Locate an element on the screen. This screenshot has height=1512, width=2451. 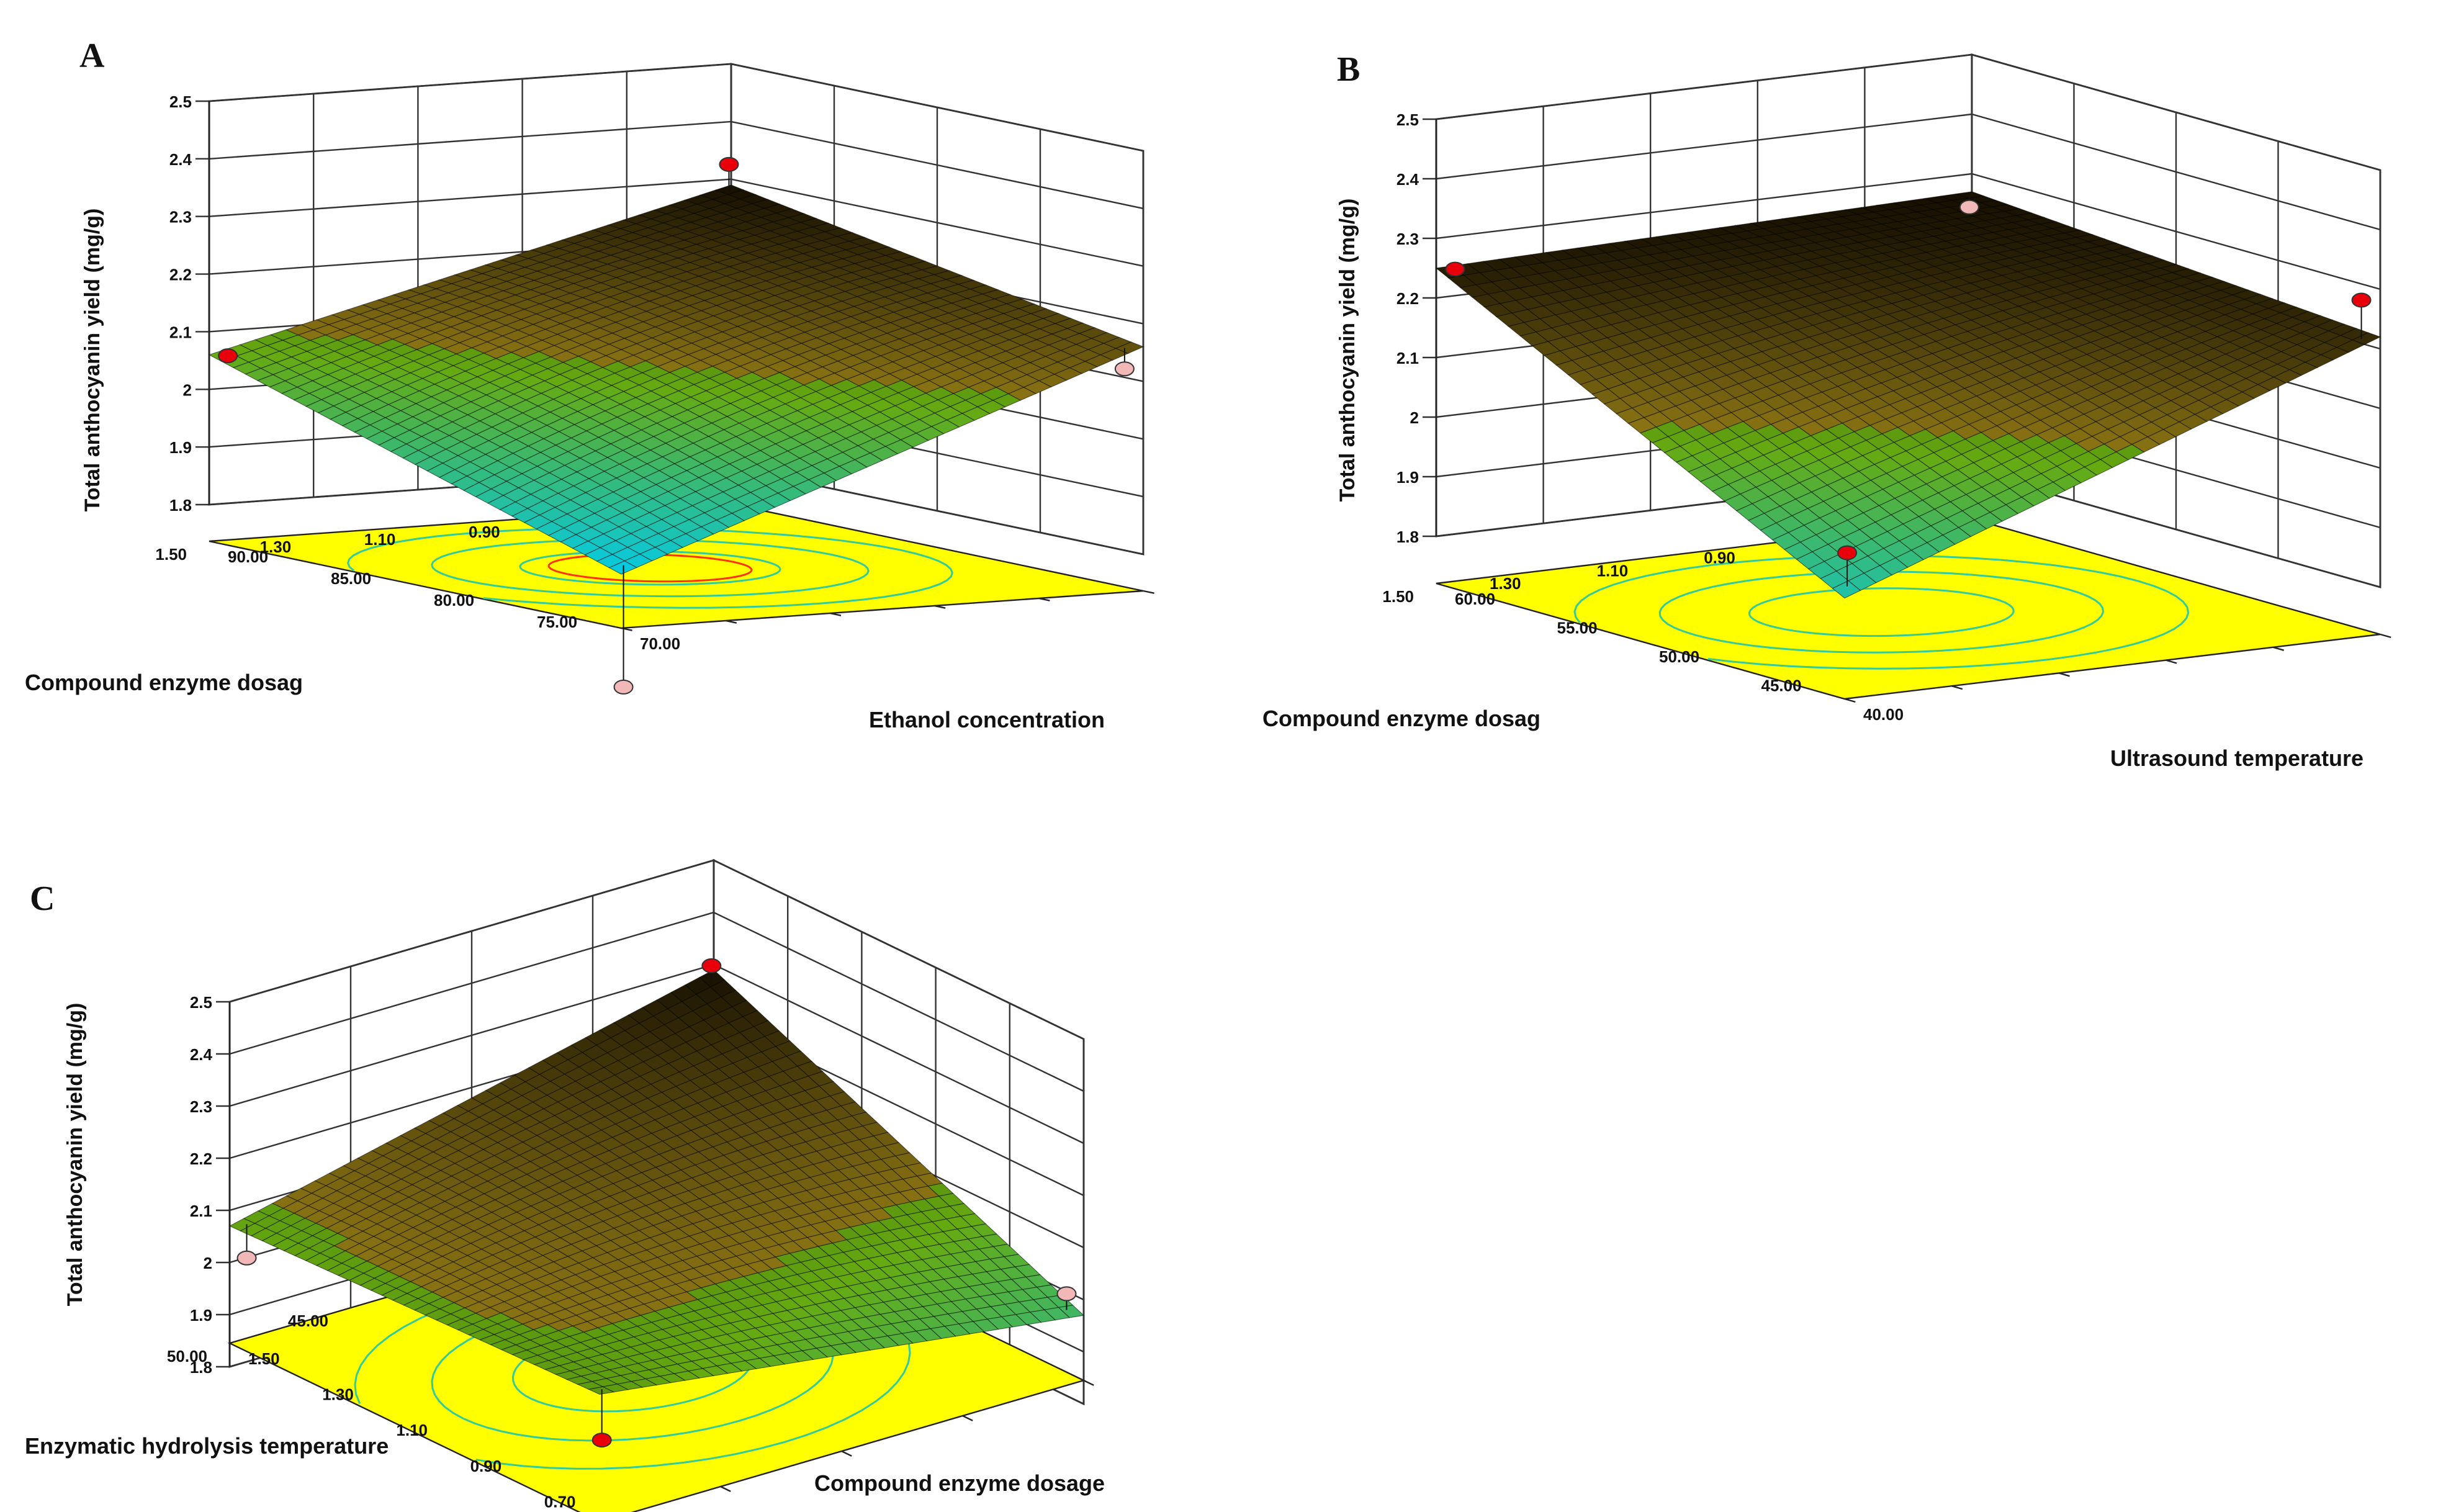
right-axis-tick-label: 40.00 is located at coordinates (1883, 714).